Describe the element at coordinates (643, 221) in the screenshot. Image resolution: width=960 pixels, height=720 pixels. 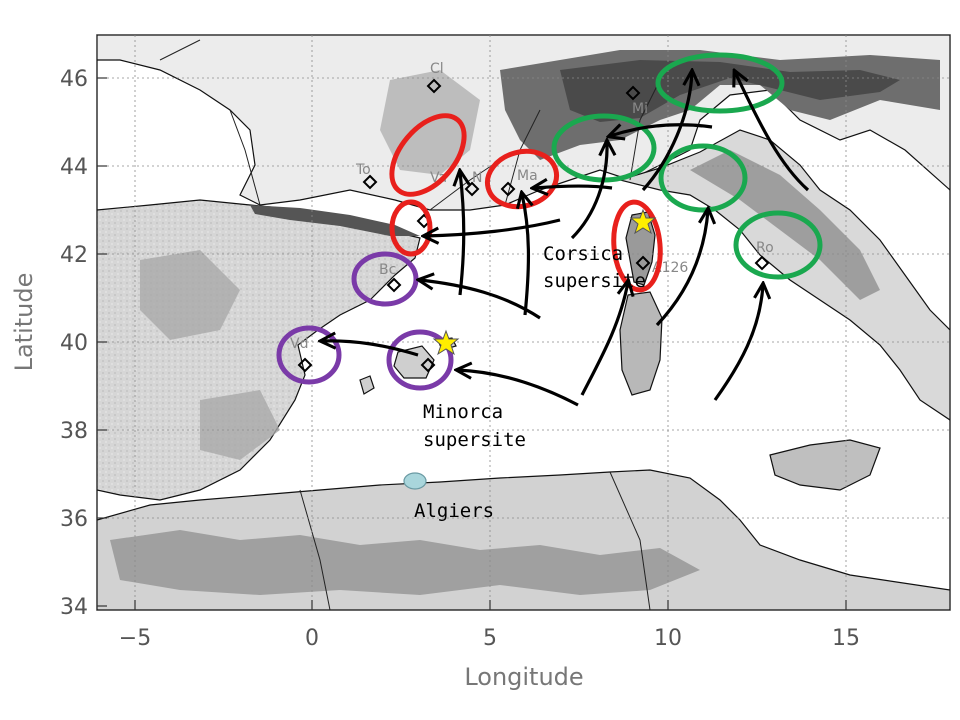
I see `corsica-supersite-star` at that location.